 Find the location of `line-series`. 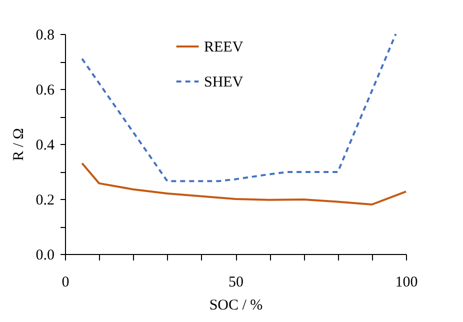

line-series is located at coordinates (244, 184).